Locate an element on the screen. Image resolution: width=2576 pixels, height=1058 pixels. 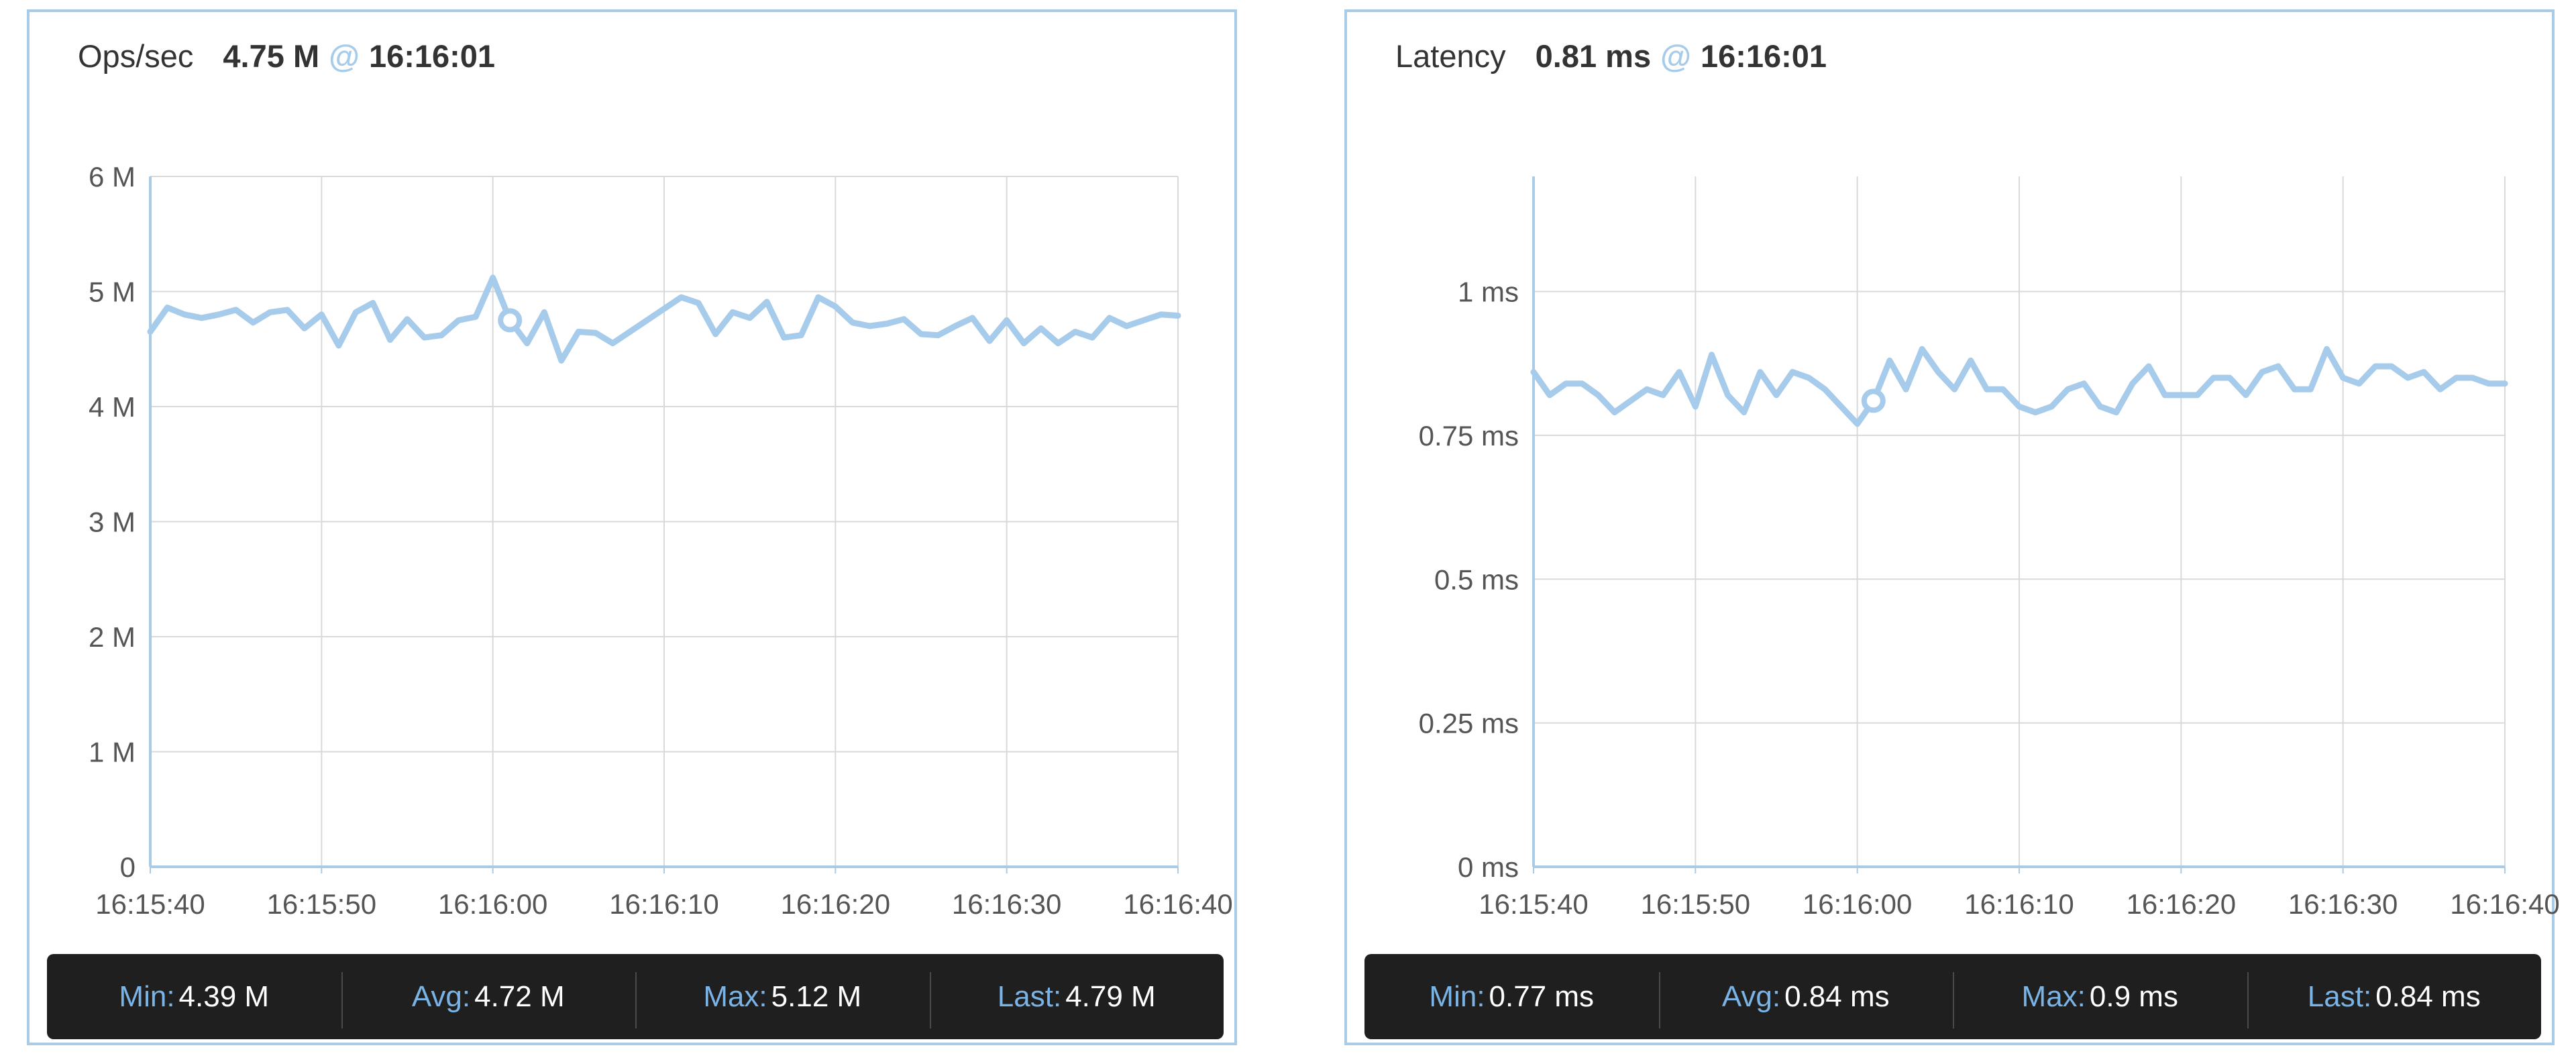
latency-stat-max-value: 0.9 ms is located at coordinates (2133, 996).